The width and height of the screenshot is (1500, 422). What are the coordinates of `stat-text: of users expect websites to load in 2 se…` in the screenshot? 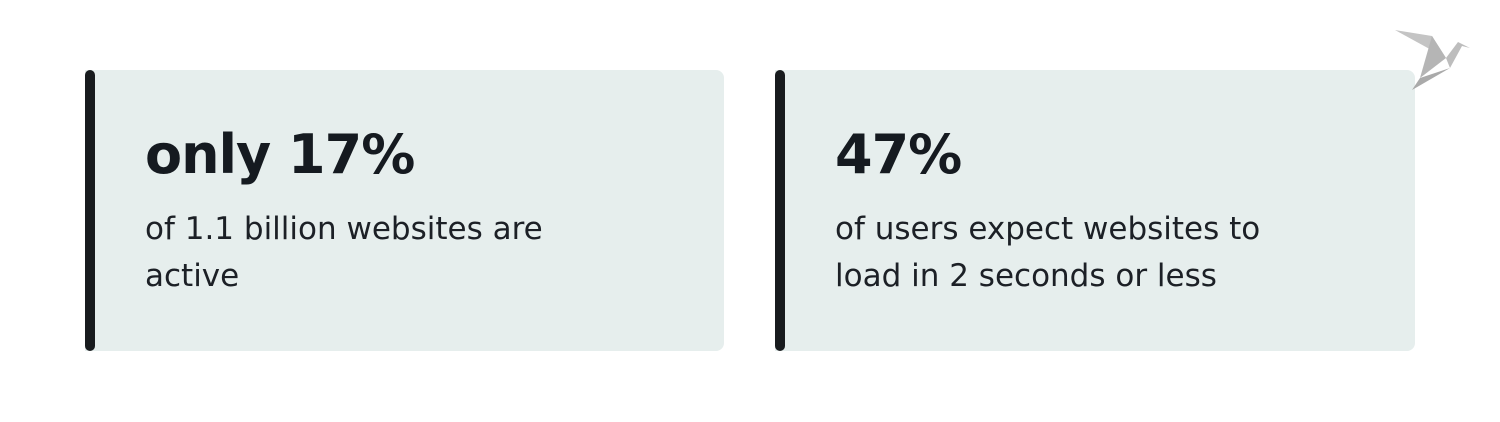 It's located at (1048, 252).